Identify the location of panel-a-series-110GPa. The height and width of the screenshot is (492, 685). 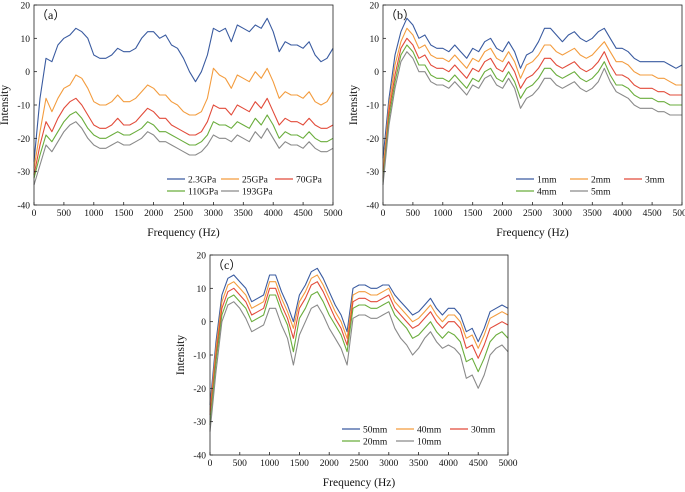
(183, 145).